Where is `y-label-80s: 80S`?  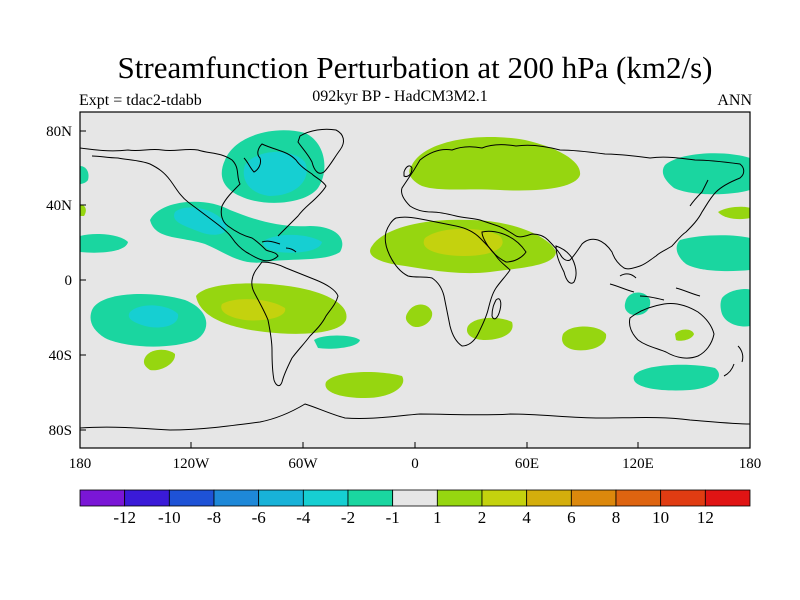 y-label-80s: 80S is located at coordinates (60, 431).